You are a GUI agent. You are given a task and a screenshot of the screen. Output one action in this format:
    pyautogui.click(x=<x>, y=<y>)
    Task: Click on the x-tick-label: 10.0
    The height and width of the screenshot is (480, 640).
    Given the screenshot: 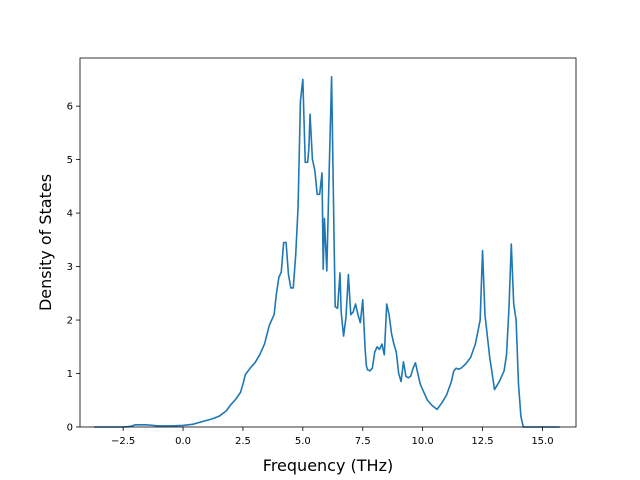 What is the action you would take?
    pyautogui.click(x=423, y=441)
    